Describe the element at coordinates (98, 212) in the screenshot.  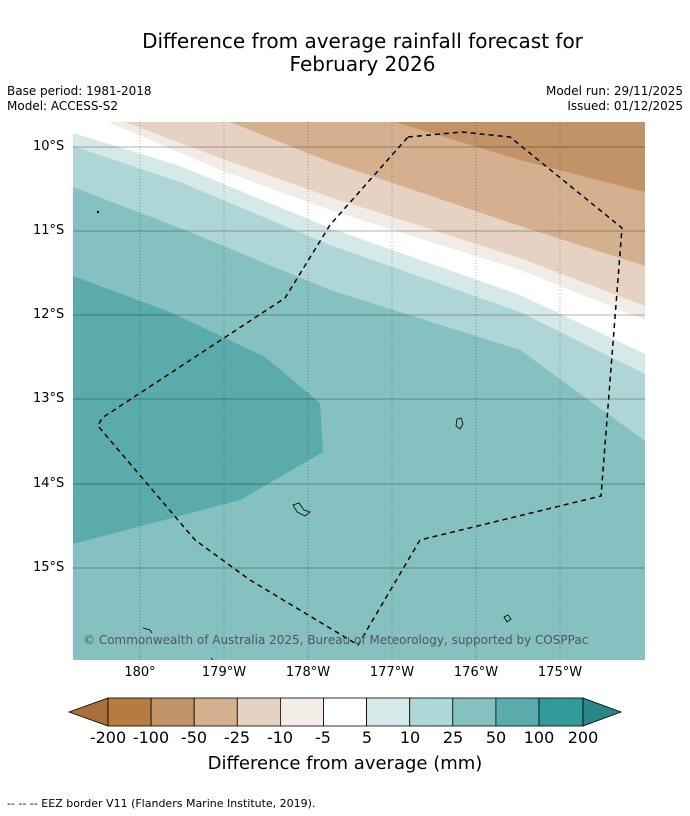
I see `island-marker` at that location.